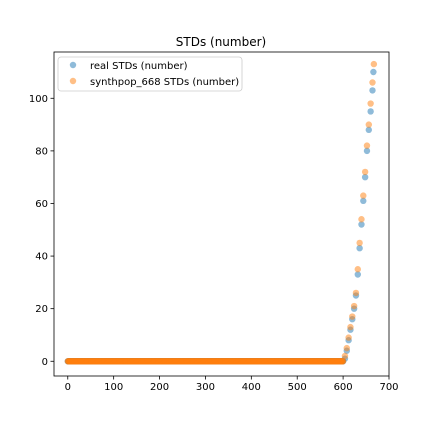 Image resolution: width=432 pixels, height=436 pixels. I want to click on y-tick-label: 100, so click(38, 99).